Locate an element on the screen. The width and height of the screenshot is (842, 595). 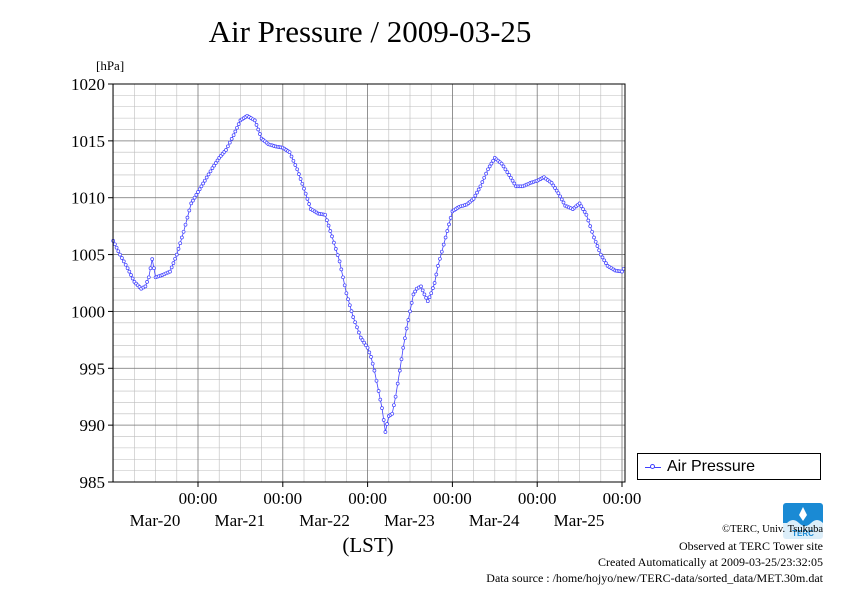
y-axis-ticks: 985 990 995 1000 1005 1010 1015 1020 is located at coordinates (92, 283).